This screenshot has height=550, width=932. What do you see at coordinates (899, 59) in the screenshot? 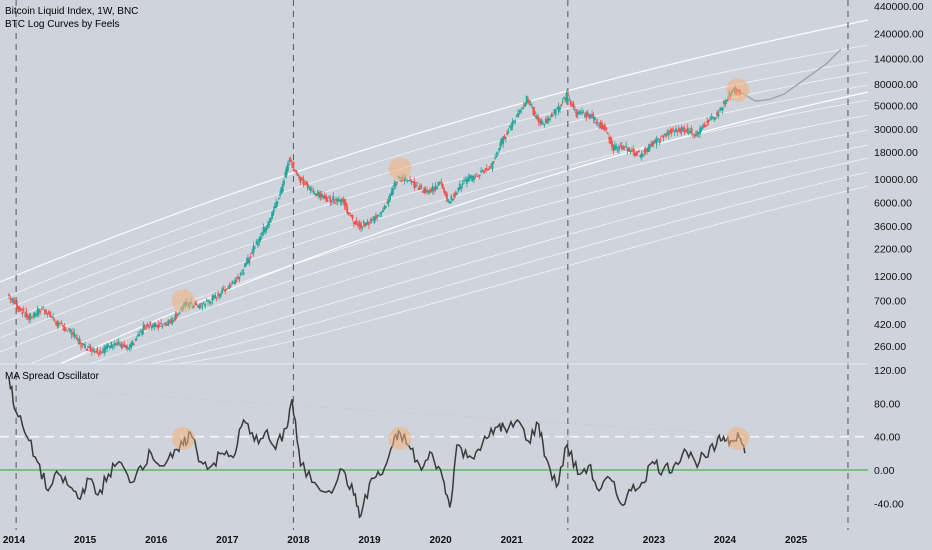
I see `y-tick-label: 140000.00` at bounding box center [899, 59].